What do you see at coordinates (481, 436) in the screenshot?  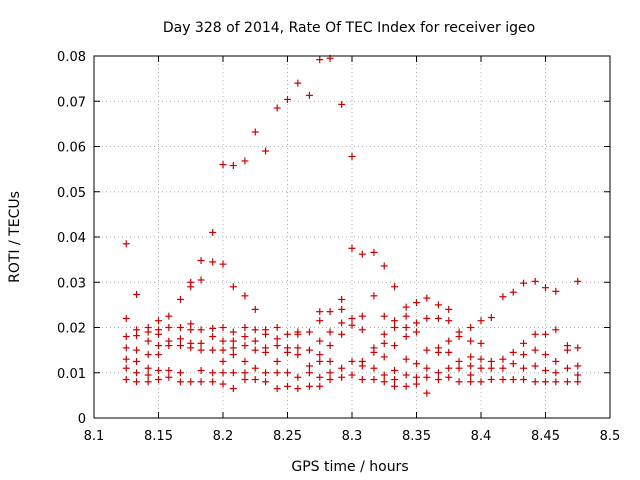 I see `x-tick-label: 8.4` at bounding box center [481, 436].